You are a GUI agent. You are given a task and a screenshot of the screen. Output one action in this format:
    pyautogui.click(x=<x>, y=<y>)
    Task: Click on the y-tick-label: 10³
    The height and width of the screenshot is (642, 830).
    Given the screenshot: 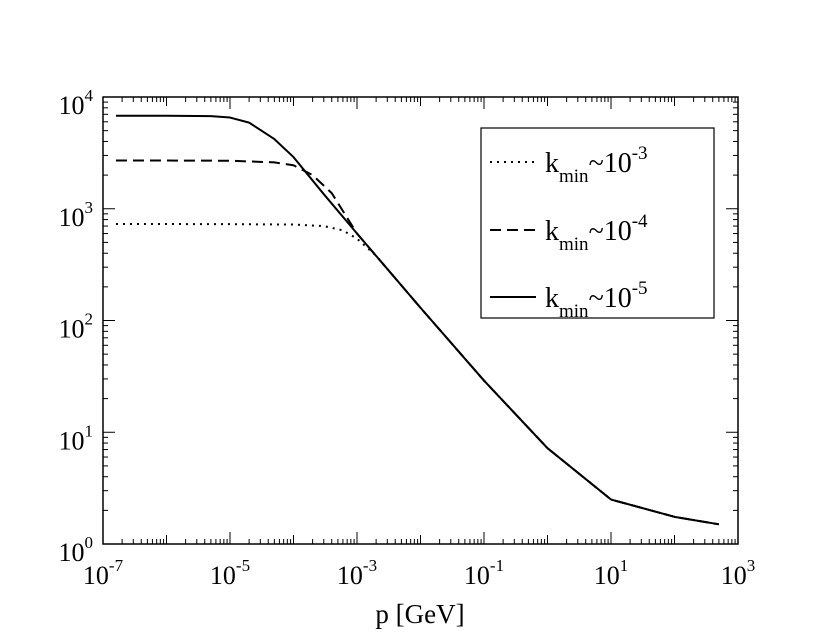 What is the action you would take?
    pyautogui.click(x=76, y=215)
    